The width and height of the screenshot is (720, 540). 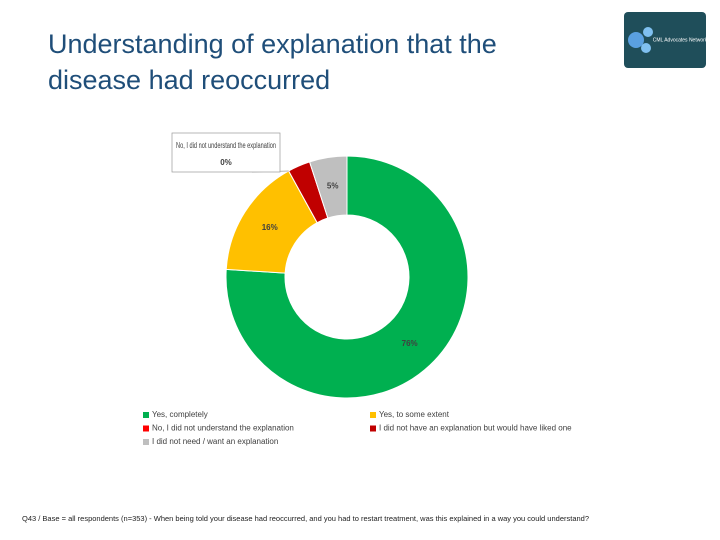 What do you see at coordinates (410, 343) in the screenshot?
I see `data-label: 76%` at bounding box center [410, 343].